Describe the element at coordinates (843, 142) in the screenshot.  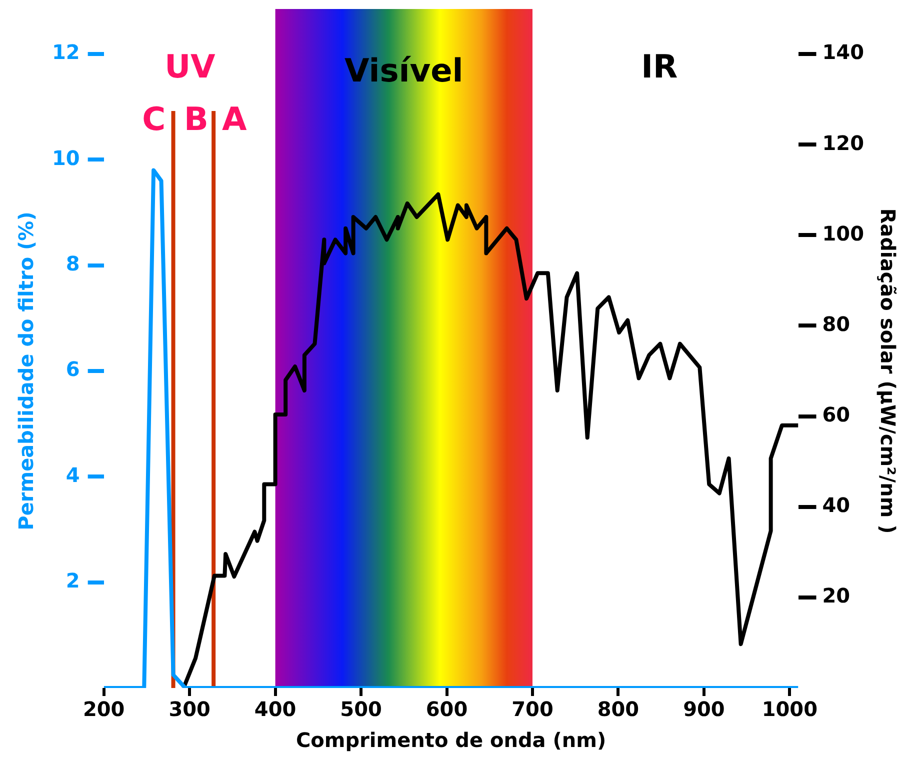
I see `y2-tick-label: 120` at that location.